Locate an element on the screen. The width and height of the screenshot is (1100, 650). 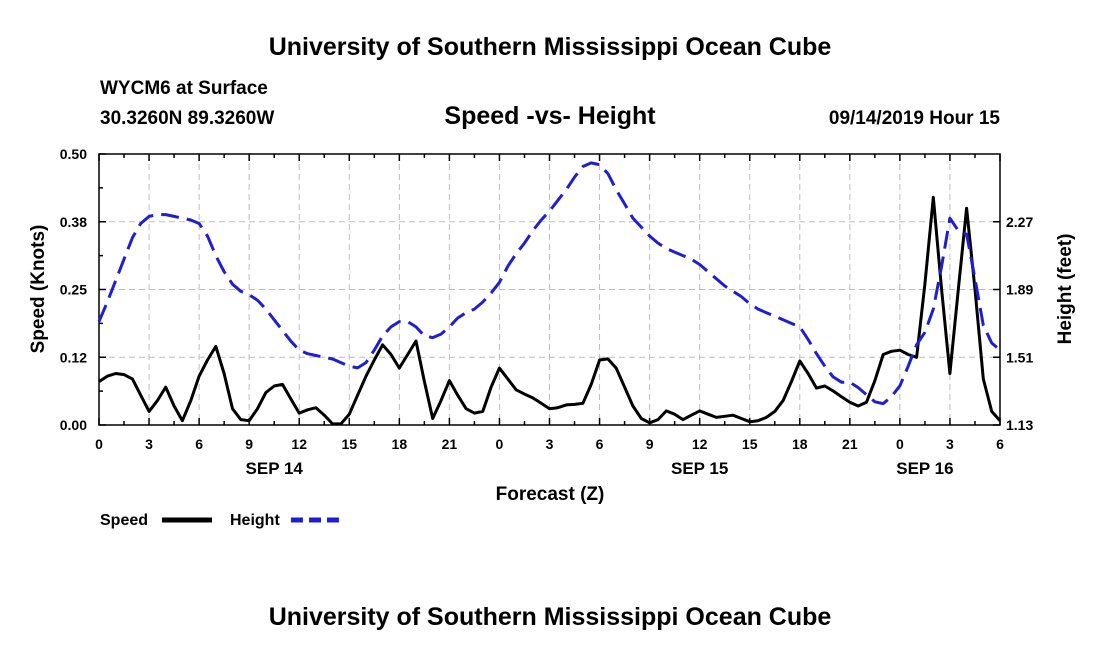
y-axis-left-label: Speed (Knots) is located at coordinates (38, 289).